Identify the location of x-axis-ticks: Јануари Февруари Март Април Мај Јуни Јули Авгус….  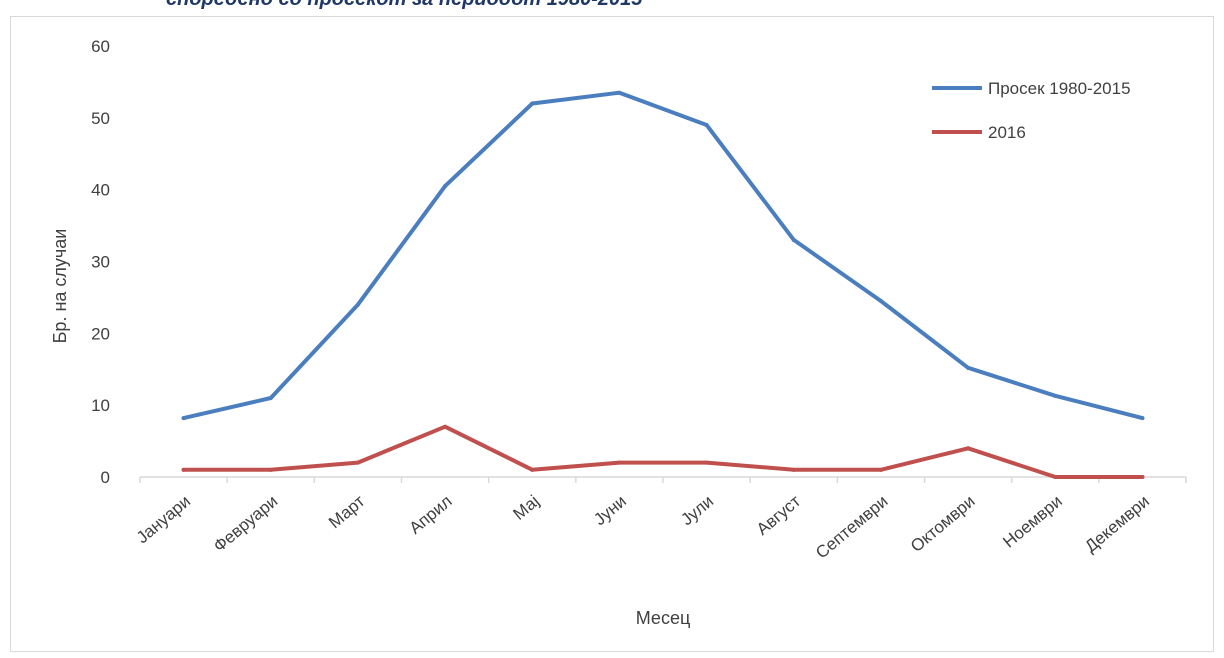
(660, 520).